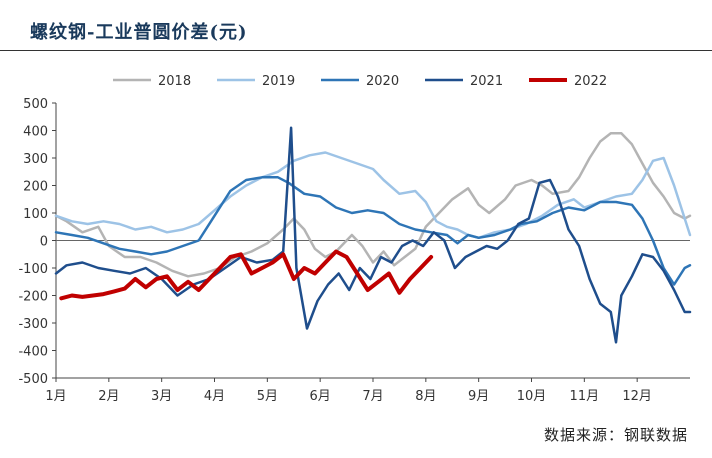 Image resolution: width=712 pixels, height=458 pixels. I want to click on series-line-2022, so click(246, 275).